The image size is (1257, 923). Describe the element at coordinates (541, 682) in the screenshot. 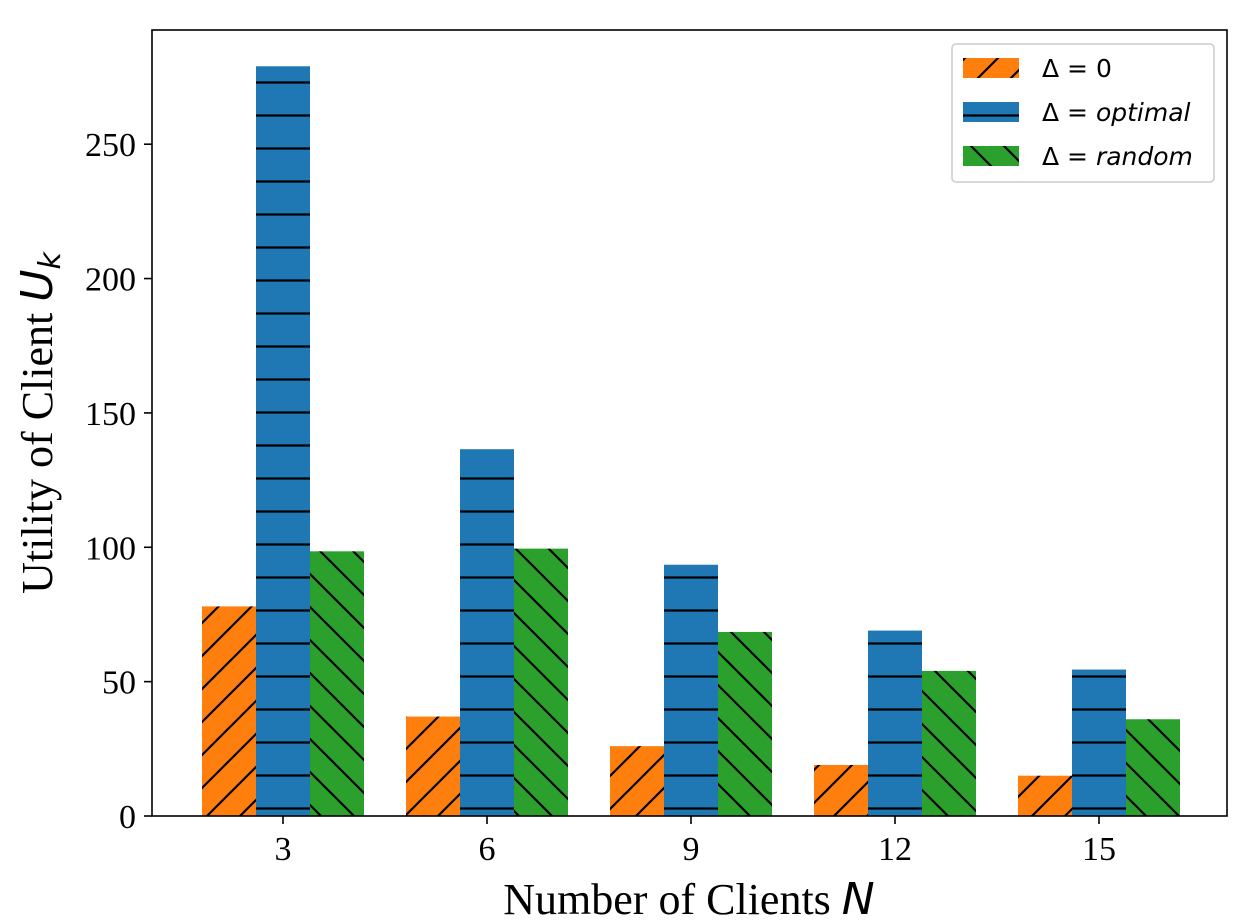

I see `bar-random-n6` at that location.